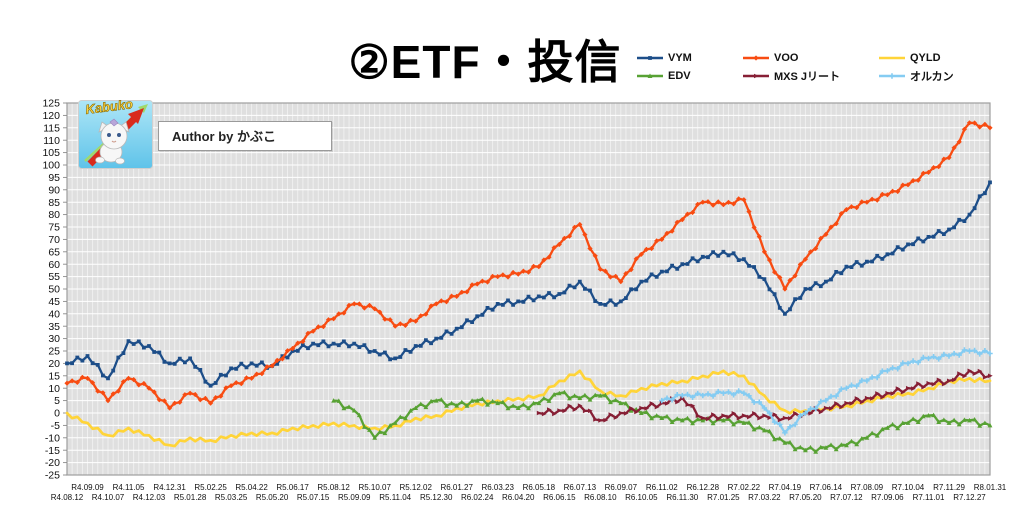 The height and width of the screenshot is (515, 1024). I want to click on x-axis-label: R6.06.15, so click(559, 497).